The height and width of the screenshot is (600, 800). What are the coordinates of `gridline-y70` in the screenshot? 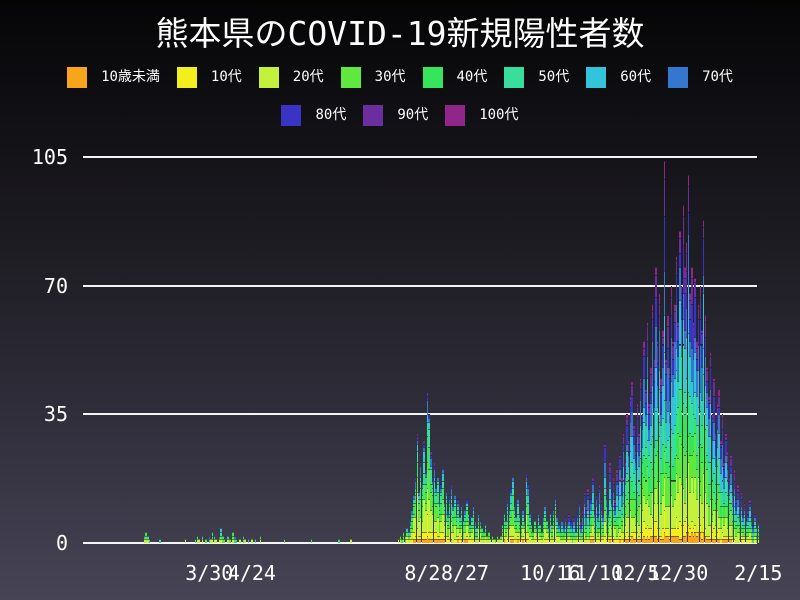 It's located at (420, 285).